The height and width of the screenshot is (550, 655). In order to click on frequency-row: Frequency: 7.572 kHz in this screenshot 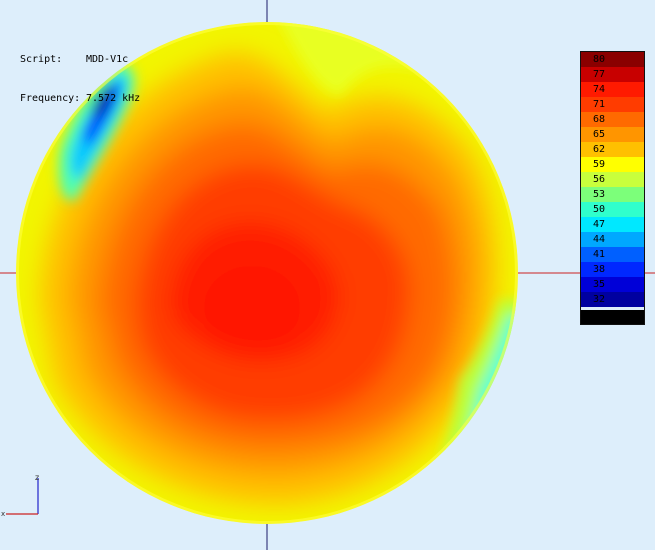, I will do `click(80, 98)`.